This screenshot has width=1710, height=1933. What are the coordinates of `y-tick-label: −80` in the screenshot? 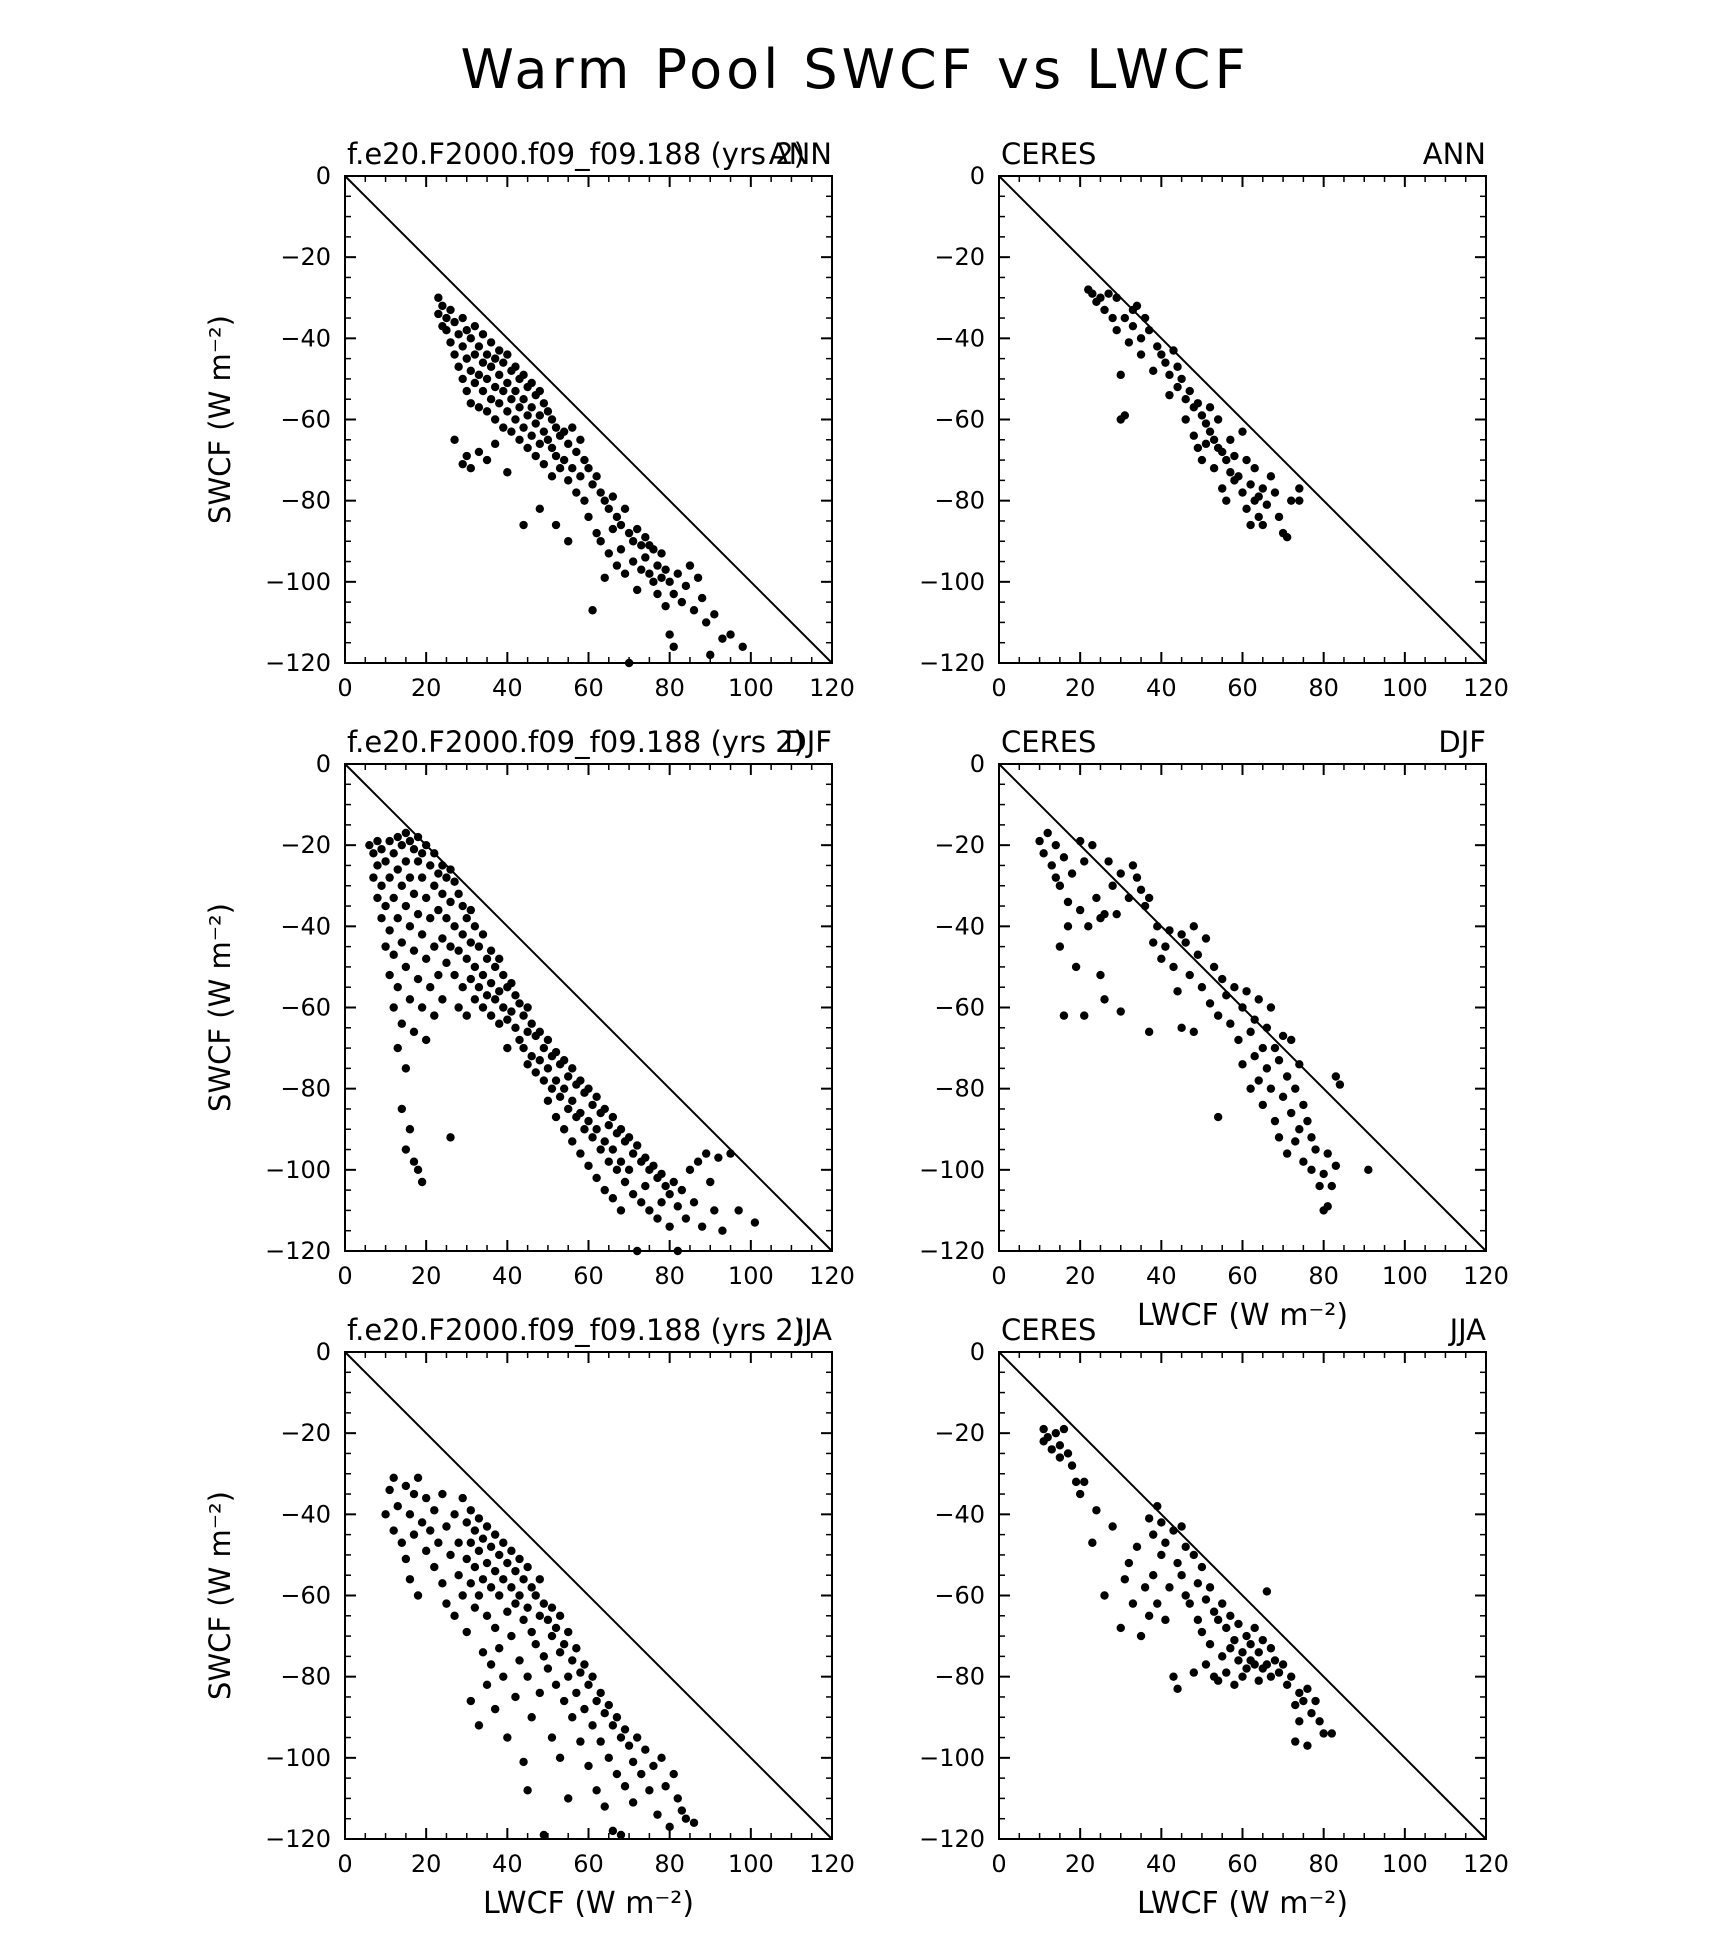 It's located at (959, 1677).